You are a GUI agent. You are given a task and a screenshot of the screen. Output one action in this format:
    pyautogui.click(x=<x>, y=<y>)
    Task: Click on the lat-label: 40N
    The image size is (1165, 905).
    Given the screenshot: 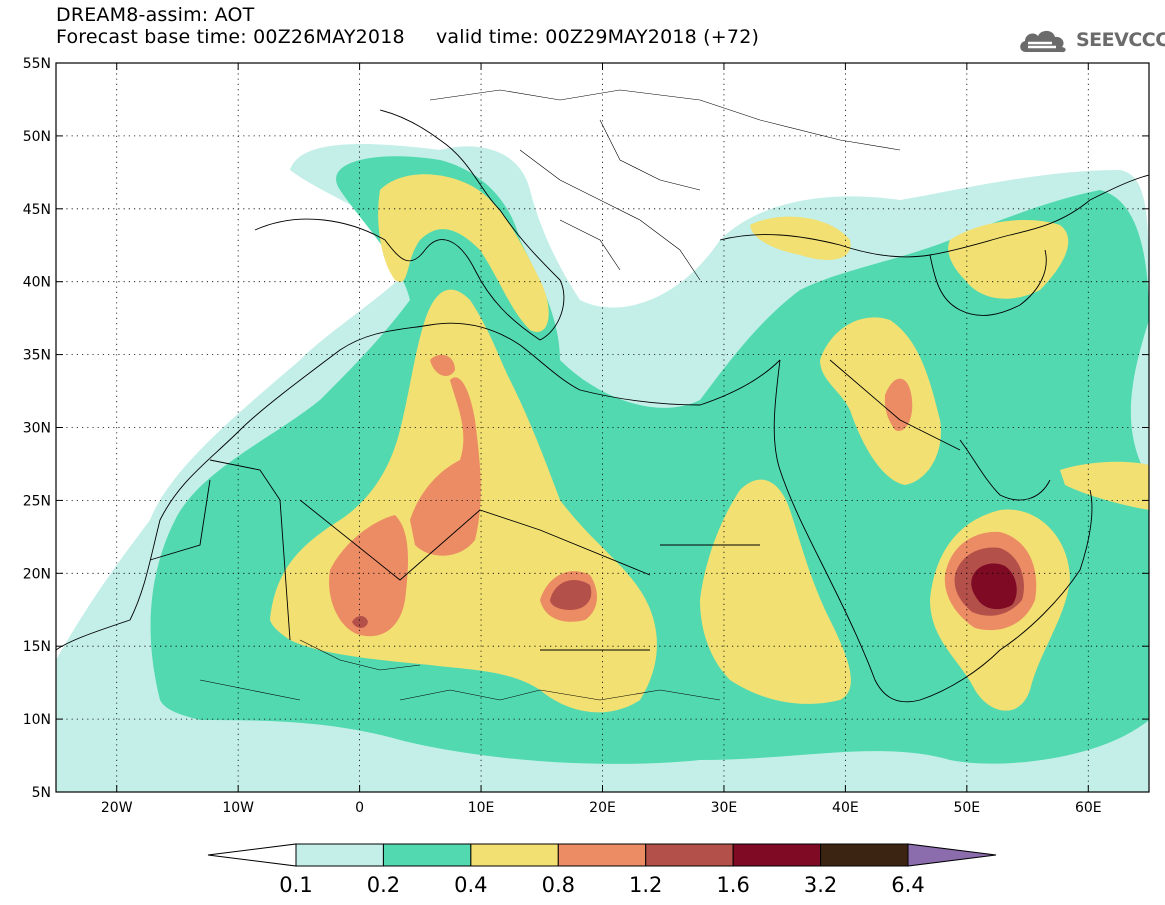 What is the action you would take?
    pyautogui.click(x=37, y=283)
    